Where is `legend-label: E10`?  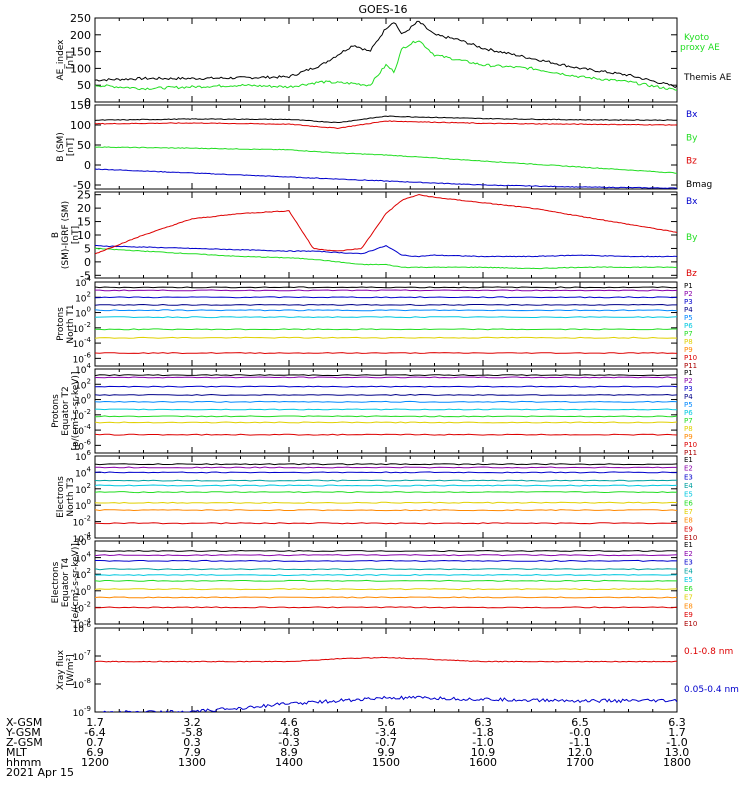 legend-label: E10 is located at coordinates (690, 538).